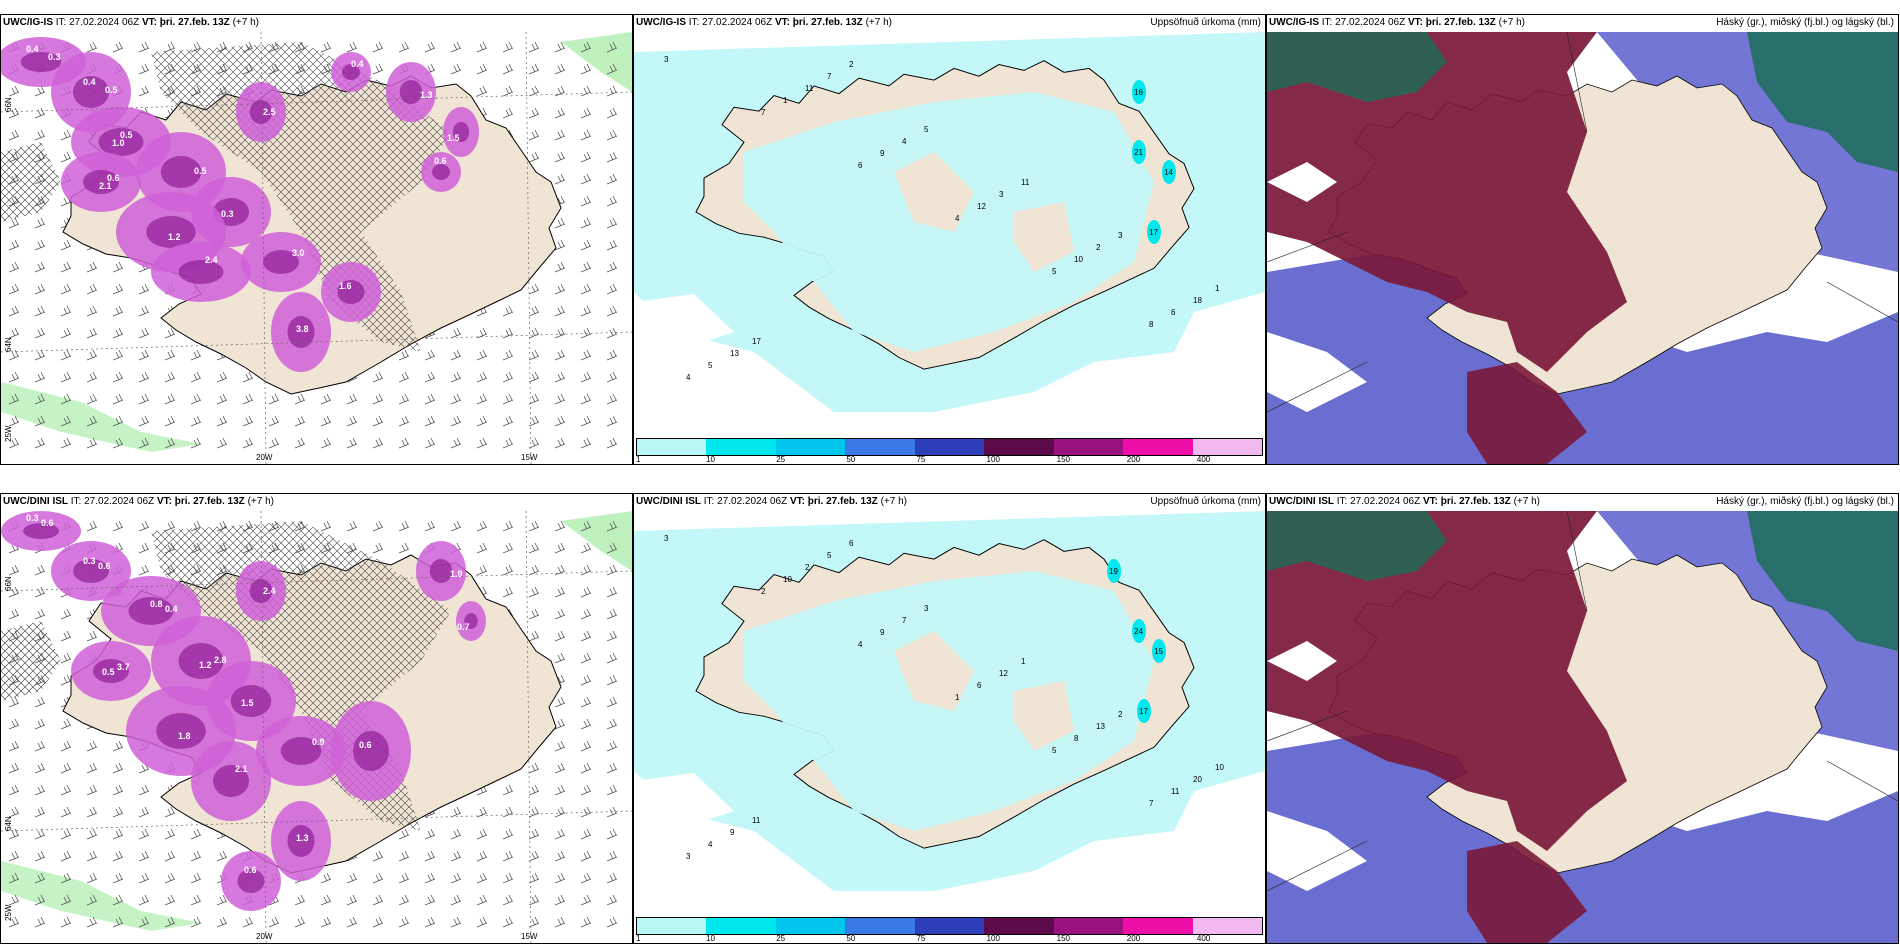 The image size is (1900, 950). Describe the element at coordinates (1168, 172) in the screenshot. I see `precip-value-label: 14` at that location.